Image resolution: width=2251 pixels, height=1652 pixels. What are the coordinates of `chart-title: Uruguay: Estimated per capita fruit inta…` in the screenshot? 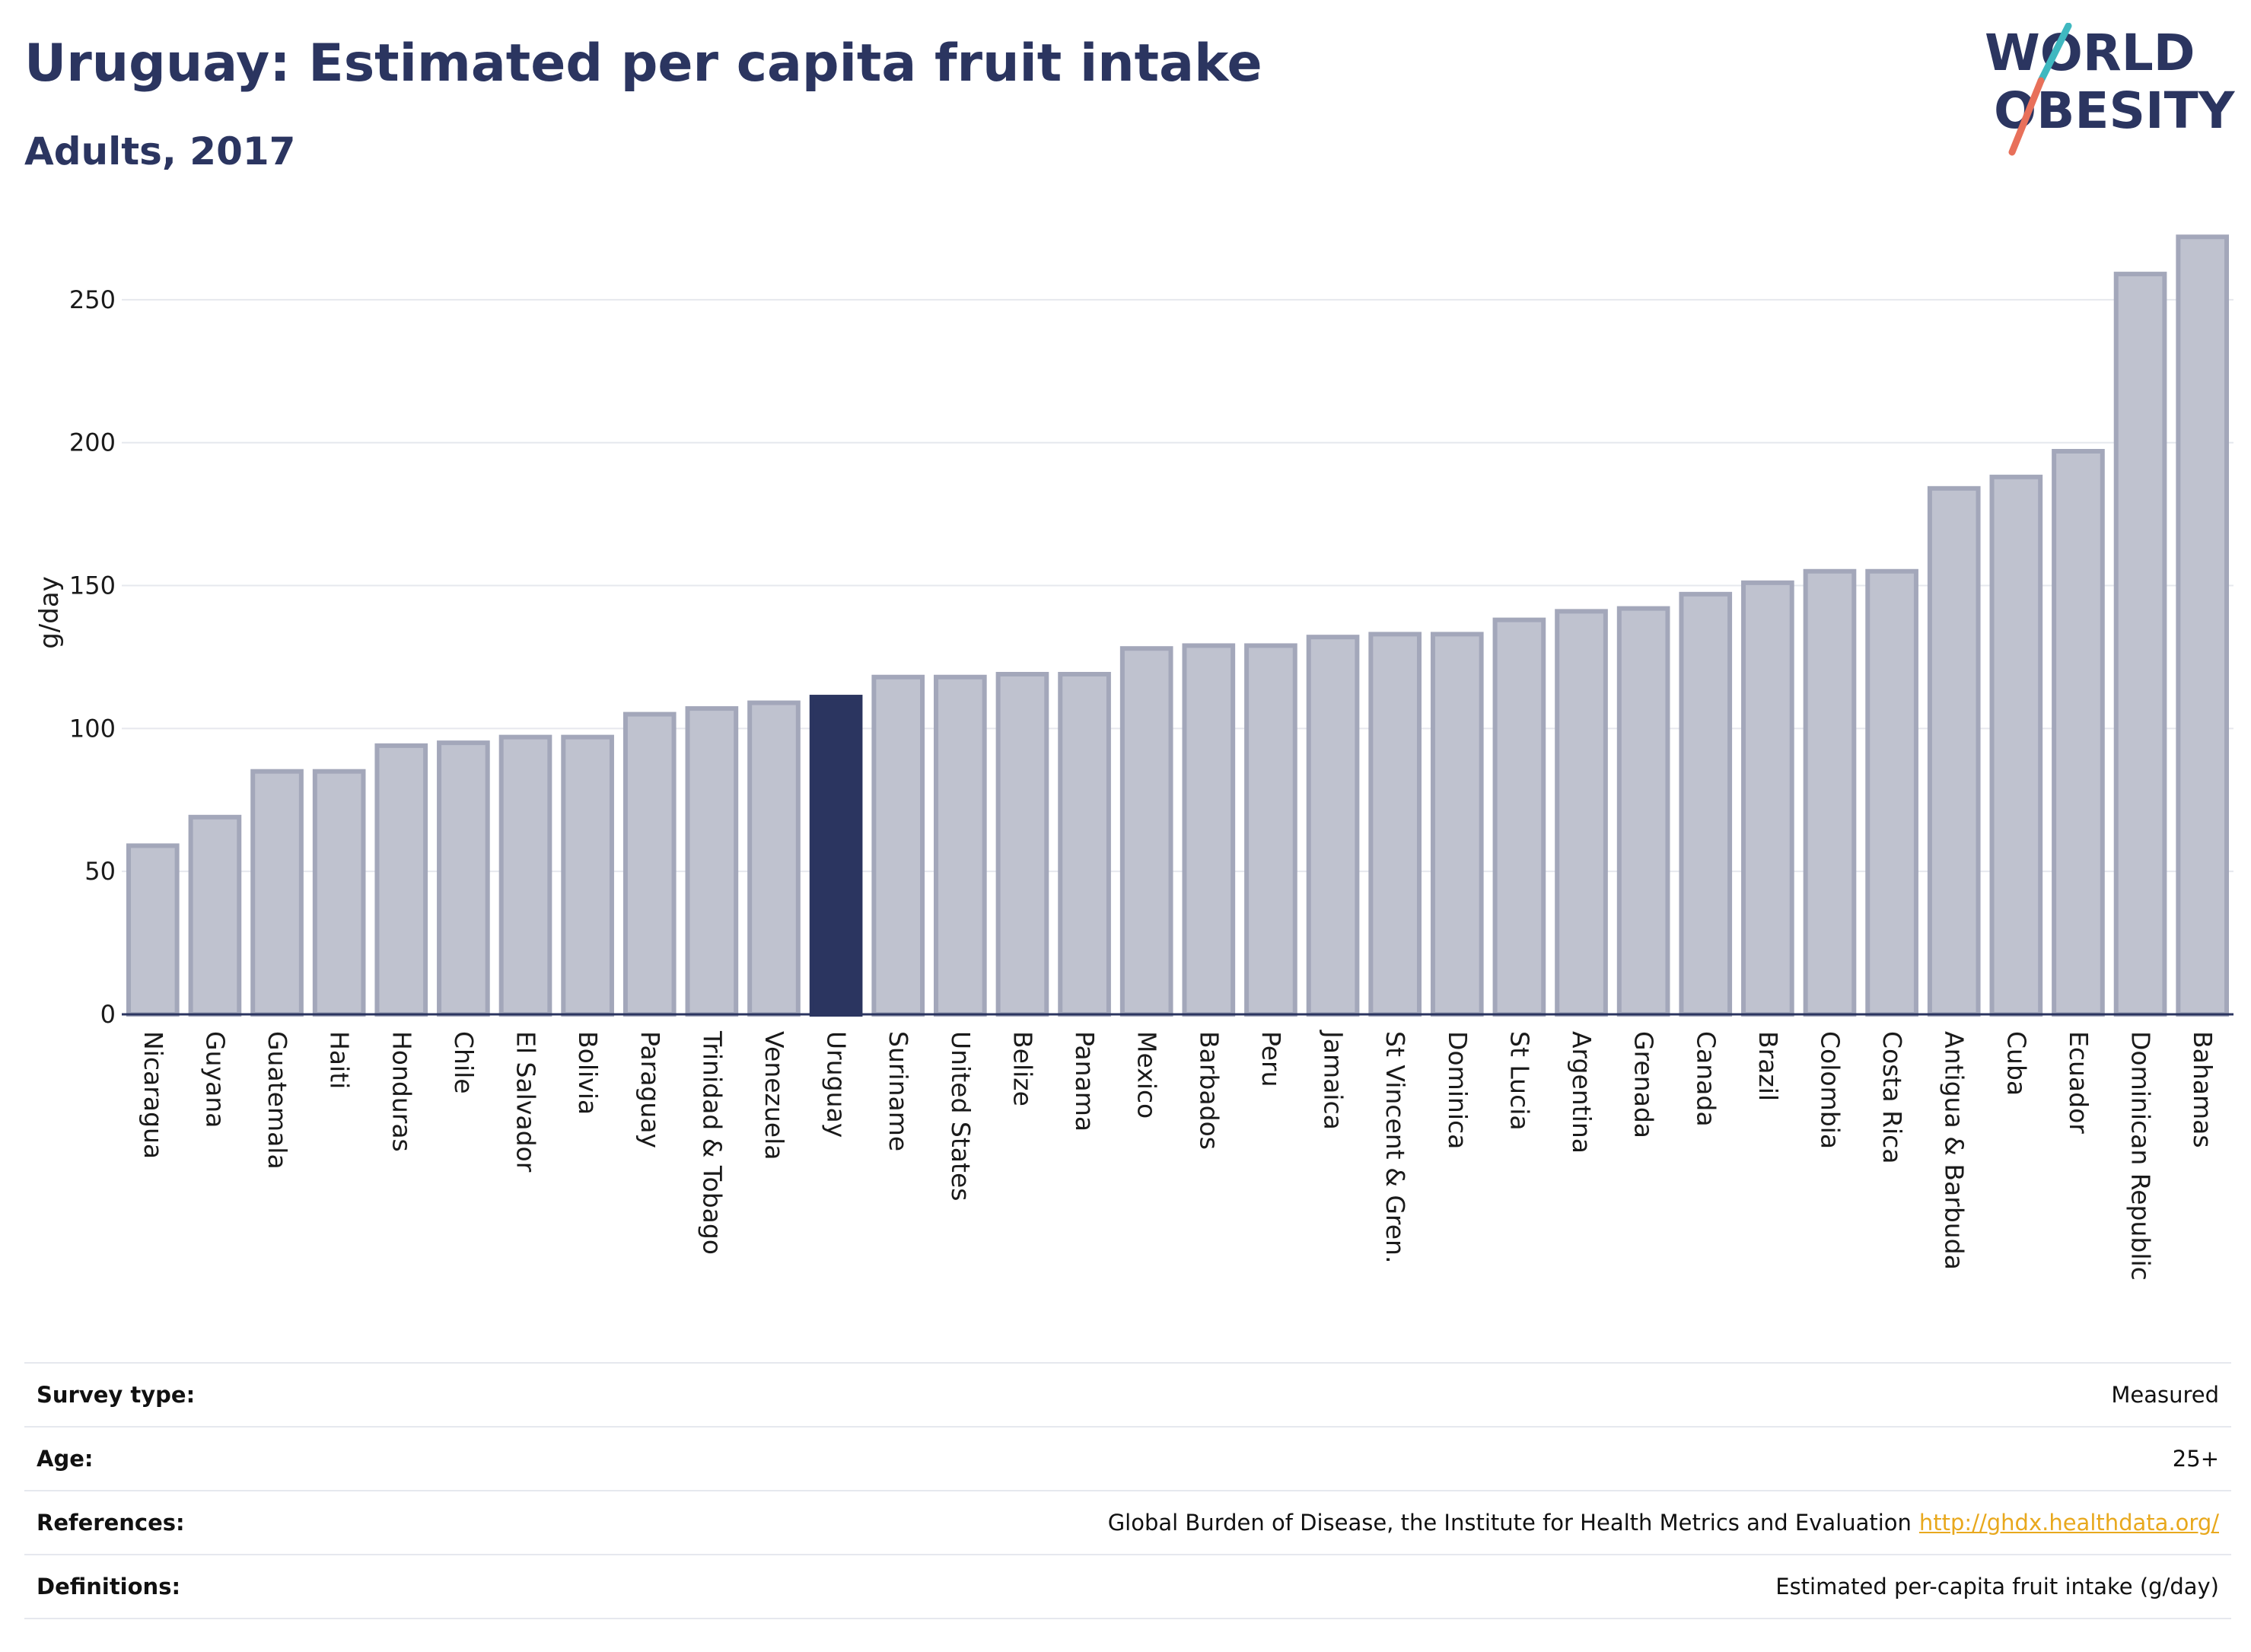 It's located at (643, 63).